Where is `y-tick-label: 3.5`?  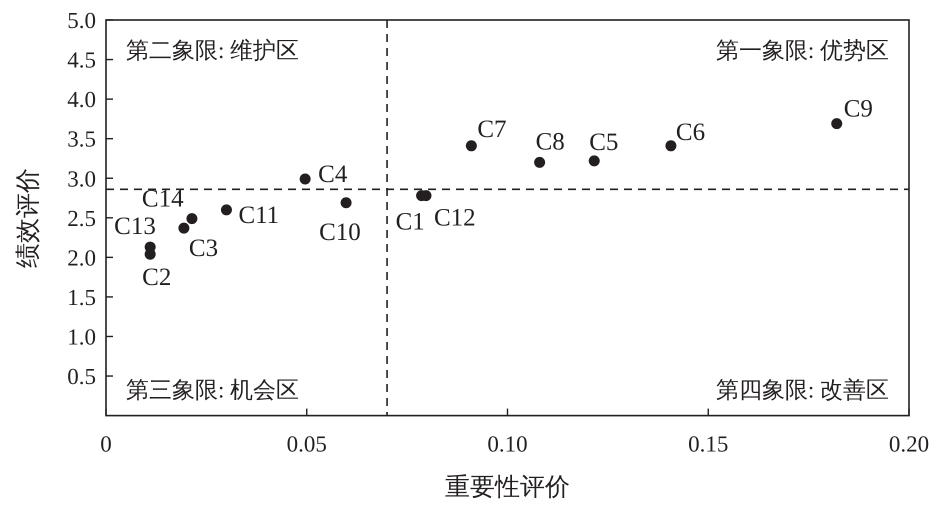
y-tick-label: 3.5 is located at coordinates (81, 139).